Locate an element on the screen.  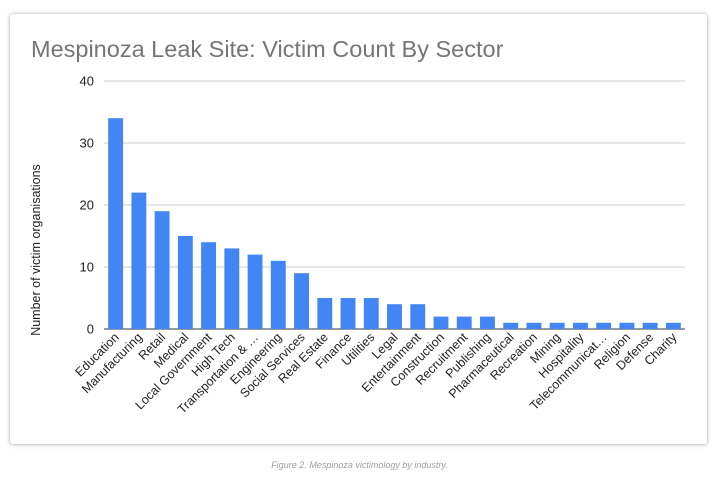
y-tick-label: 20 is located at coordinates (87, 205).